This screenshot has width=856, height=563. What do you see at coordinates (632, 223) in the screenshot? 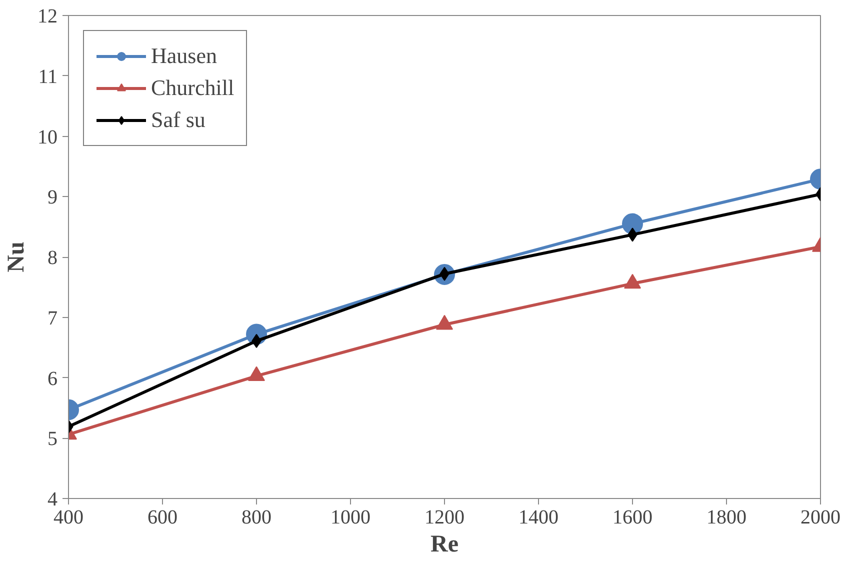
I see `point` at bounding box center [632, 223].